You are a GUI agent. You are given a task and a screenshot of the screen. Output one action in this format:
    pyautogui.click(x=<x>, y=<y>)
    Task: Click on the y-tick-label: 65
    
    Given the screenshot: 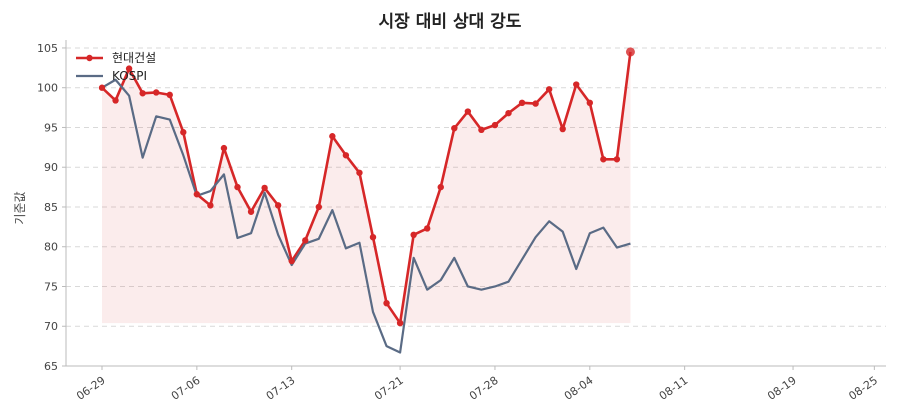 What is the action you would take?
    pyautogui.click(x=51, y=366)
    